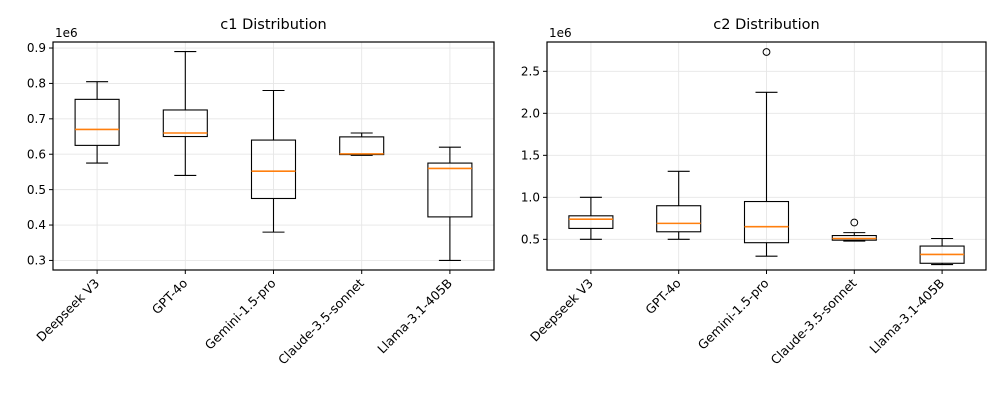 This screenshot has width=1000, height=400. Describe the element at coordinates (530, 156) in the screenshot. I see `y-tick-label: 1.5` at that location.